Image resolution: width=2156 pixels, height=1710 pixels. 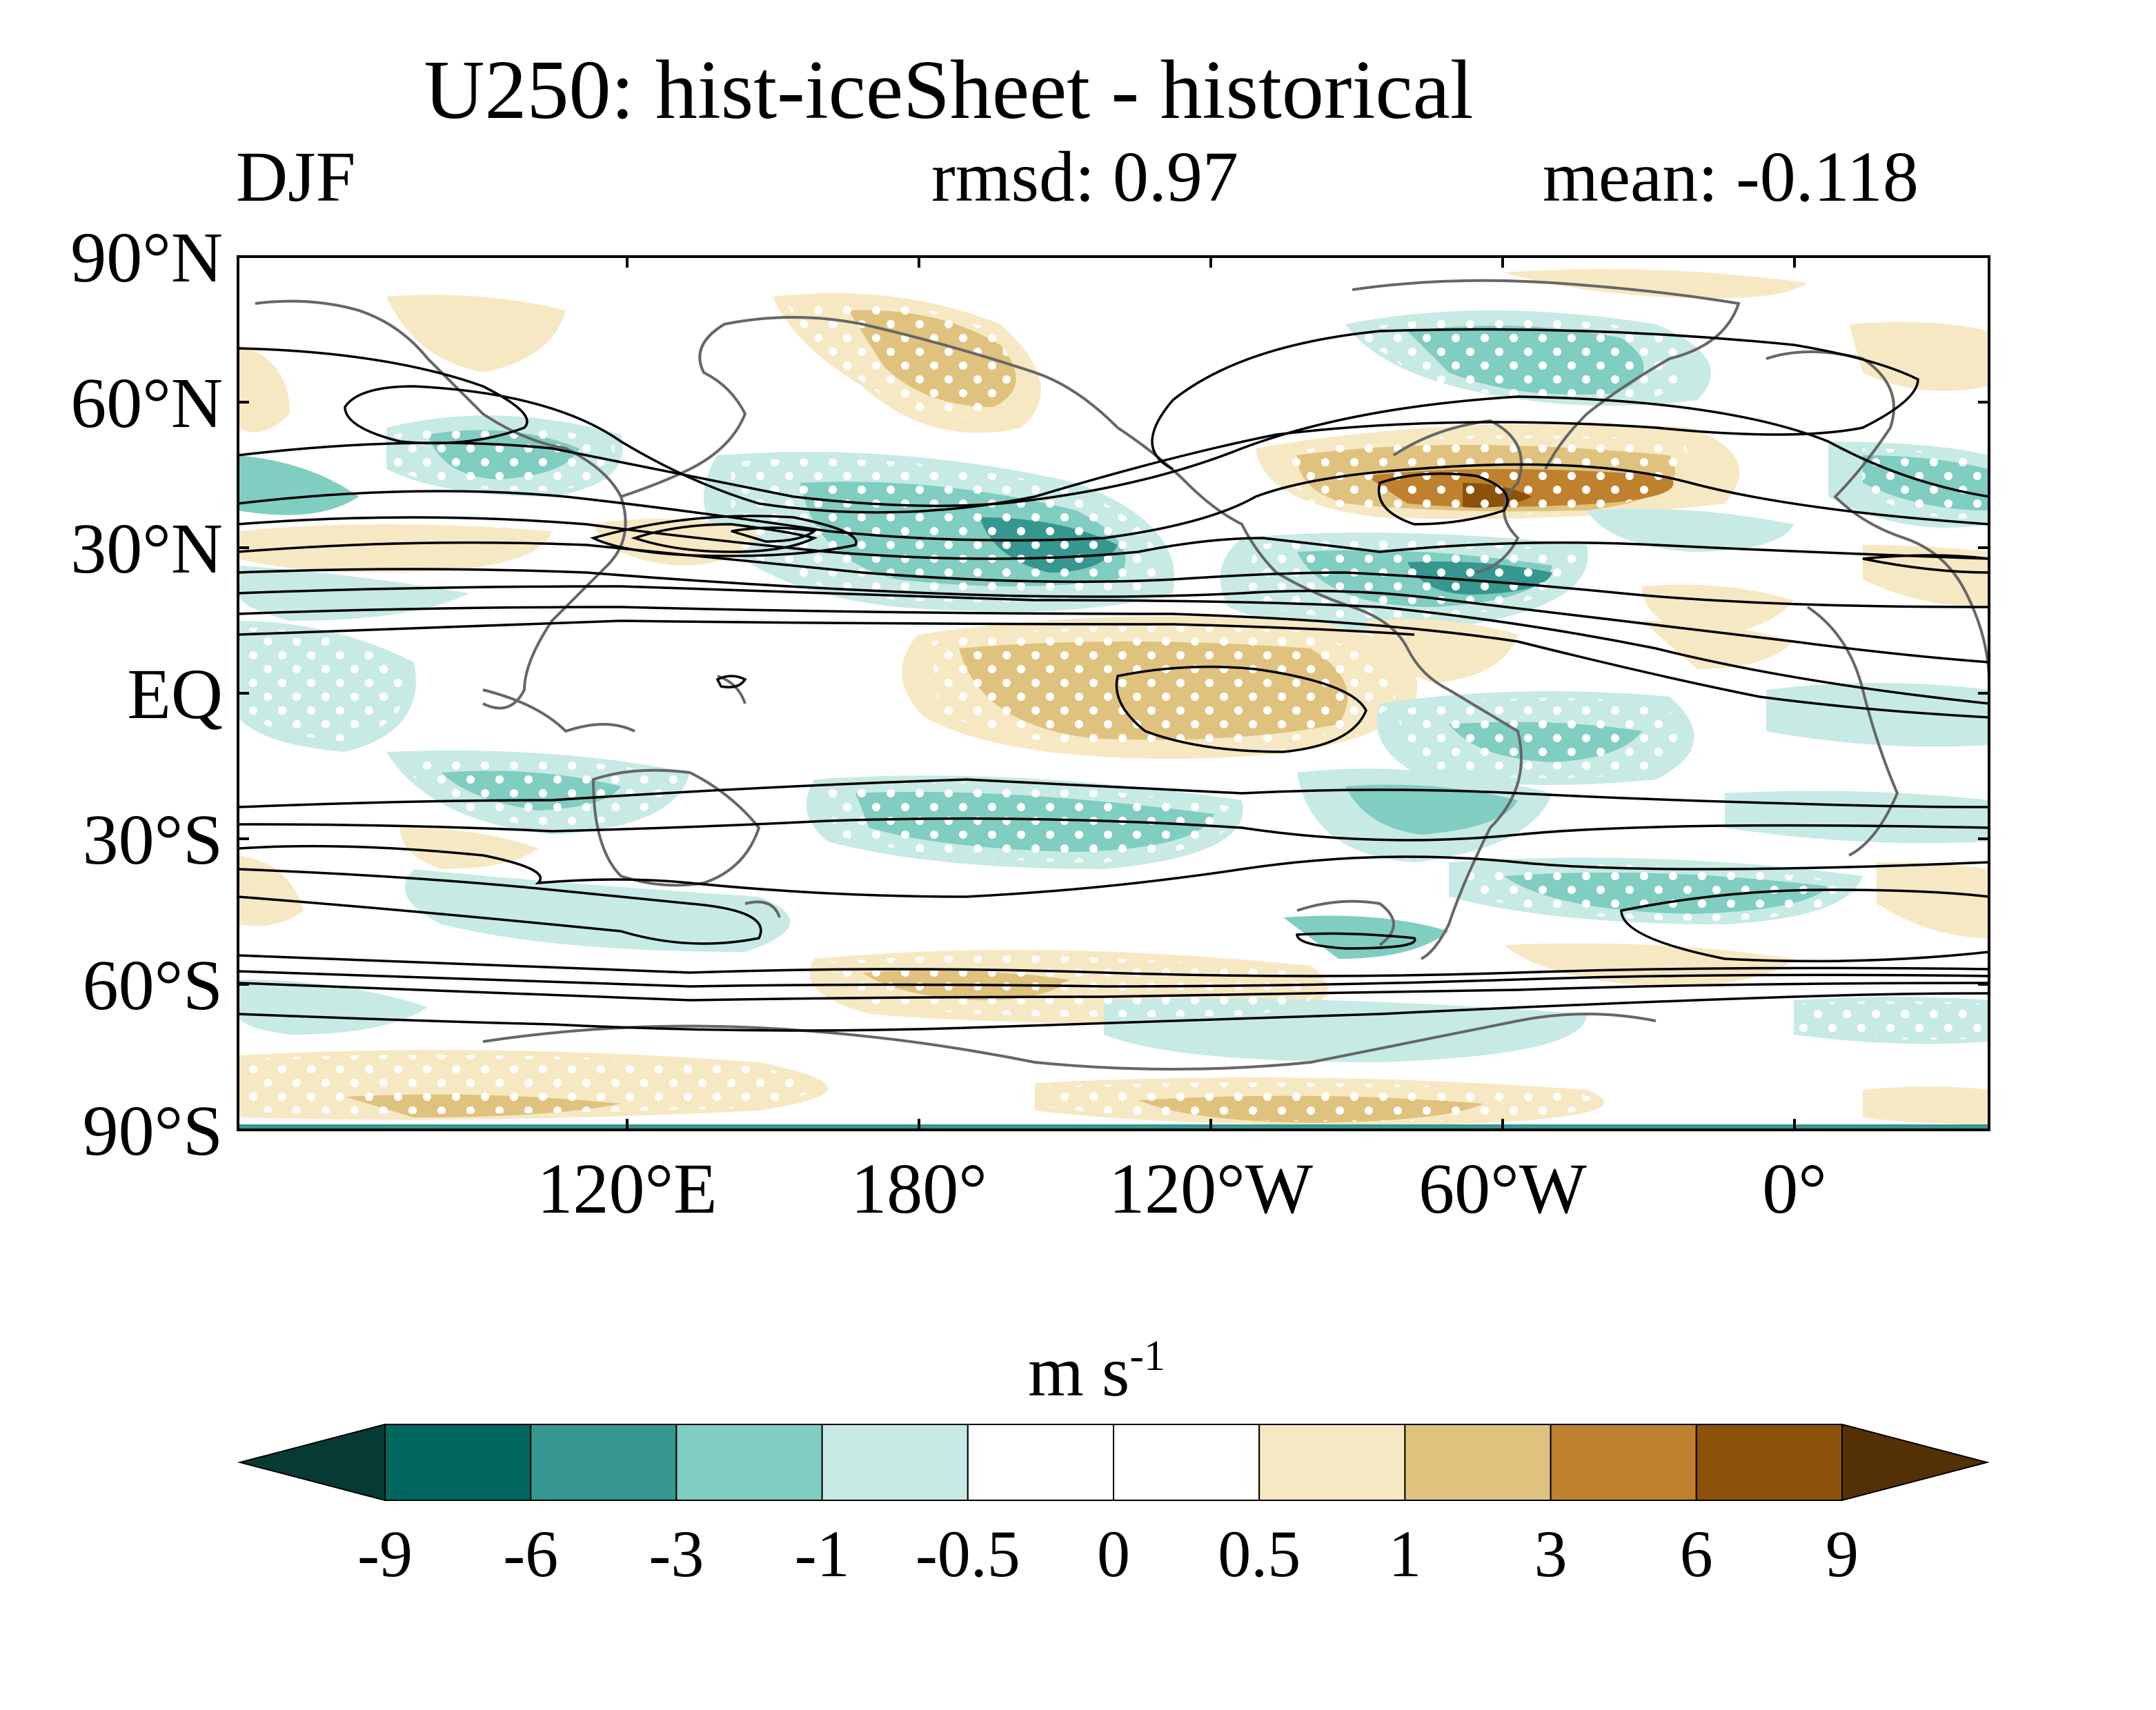 I want to click on lat-label: 90°S, so click(x=153, y=1131).